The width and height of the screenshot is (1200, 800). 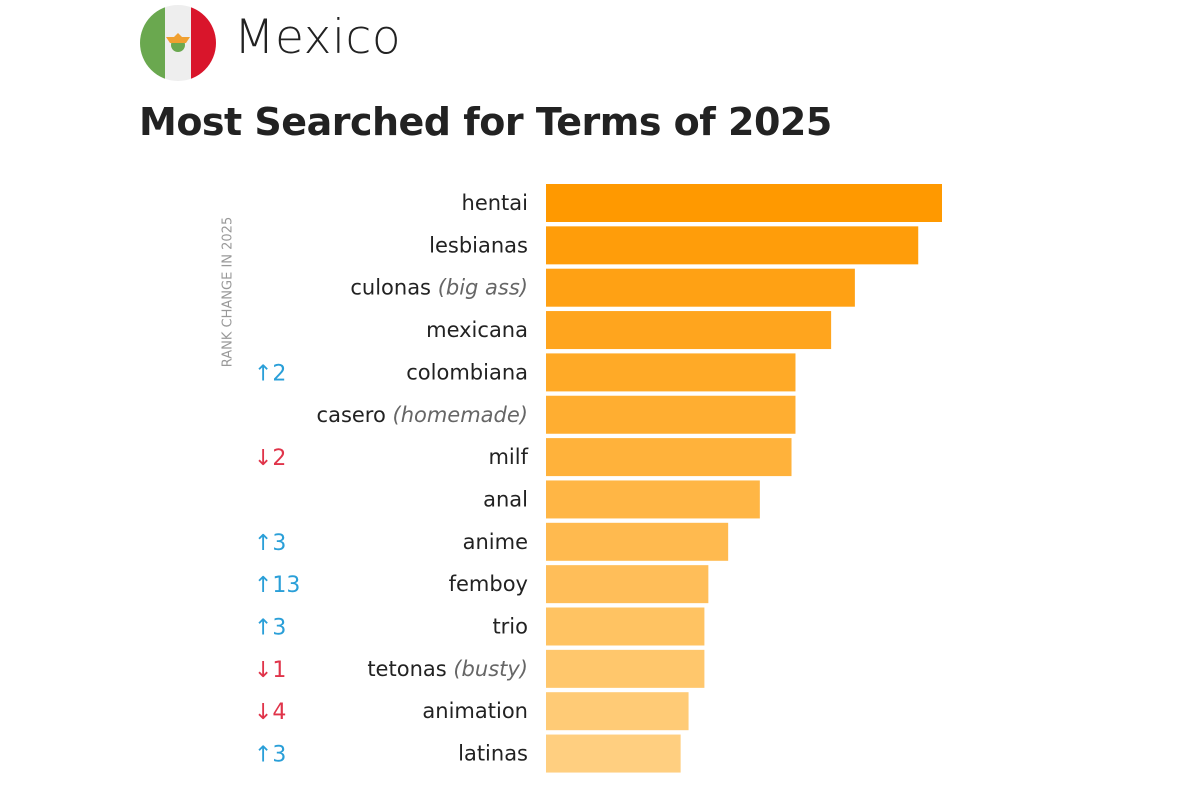 What do you see at coordinates (653, 499) in the screenshot?
I see `bar-anal` at bounding box center [653, 499].